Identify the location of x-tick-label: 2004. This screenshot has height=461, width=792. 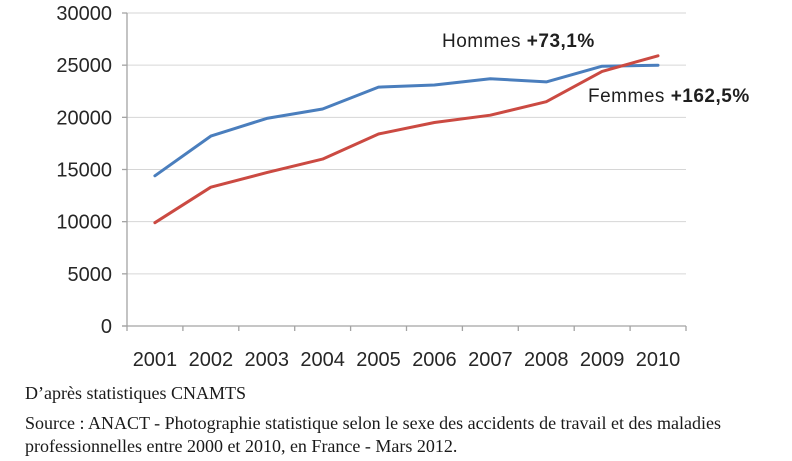
(322, 360).